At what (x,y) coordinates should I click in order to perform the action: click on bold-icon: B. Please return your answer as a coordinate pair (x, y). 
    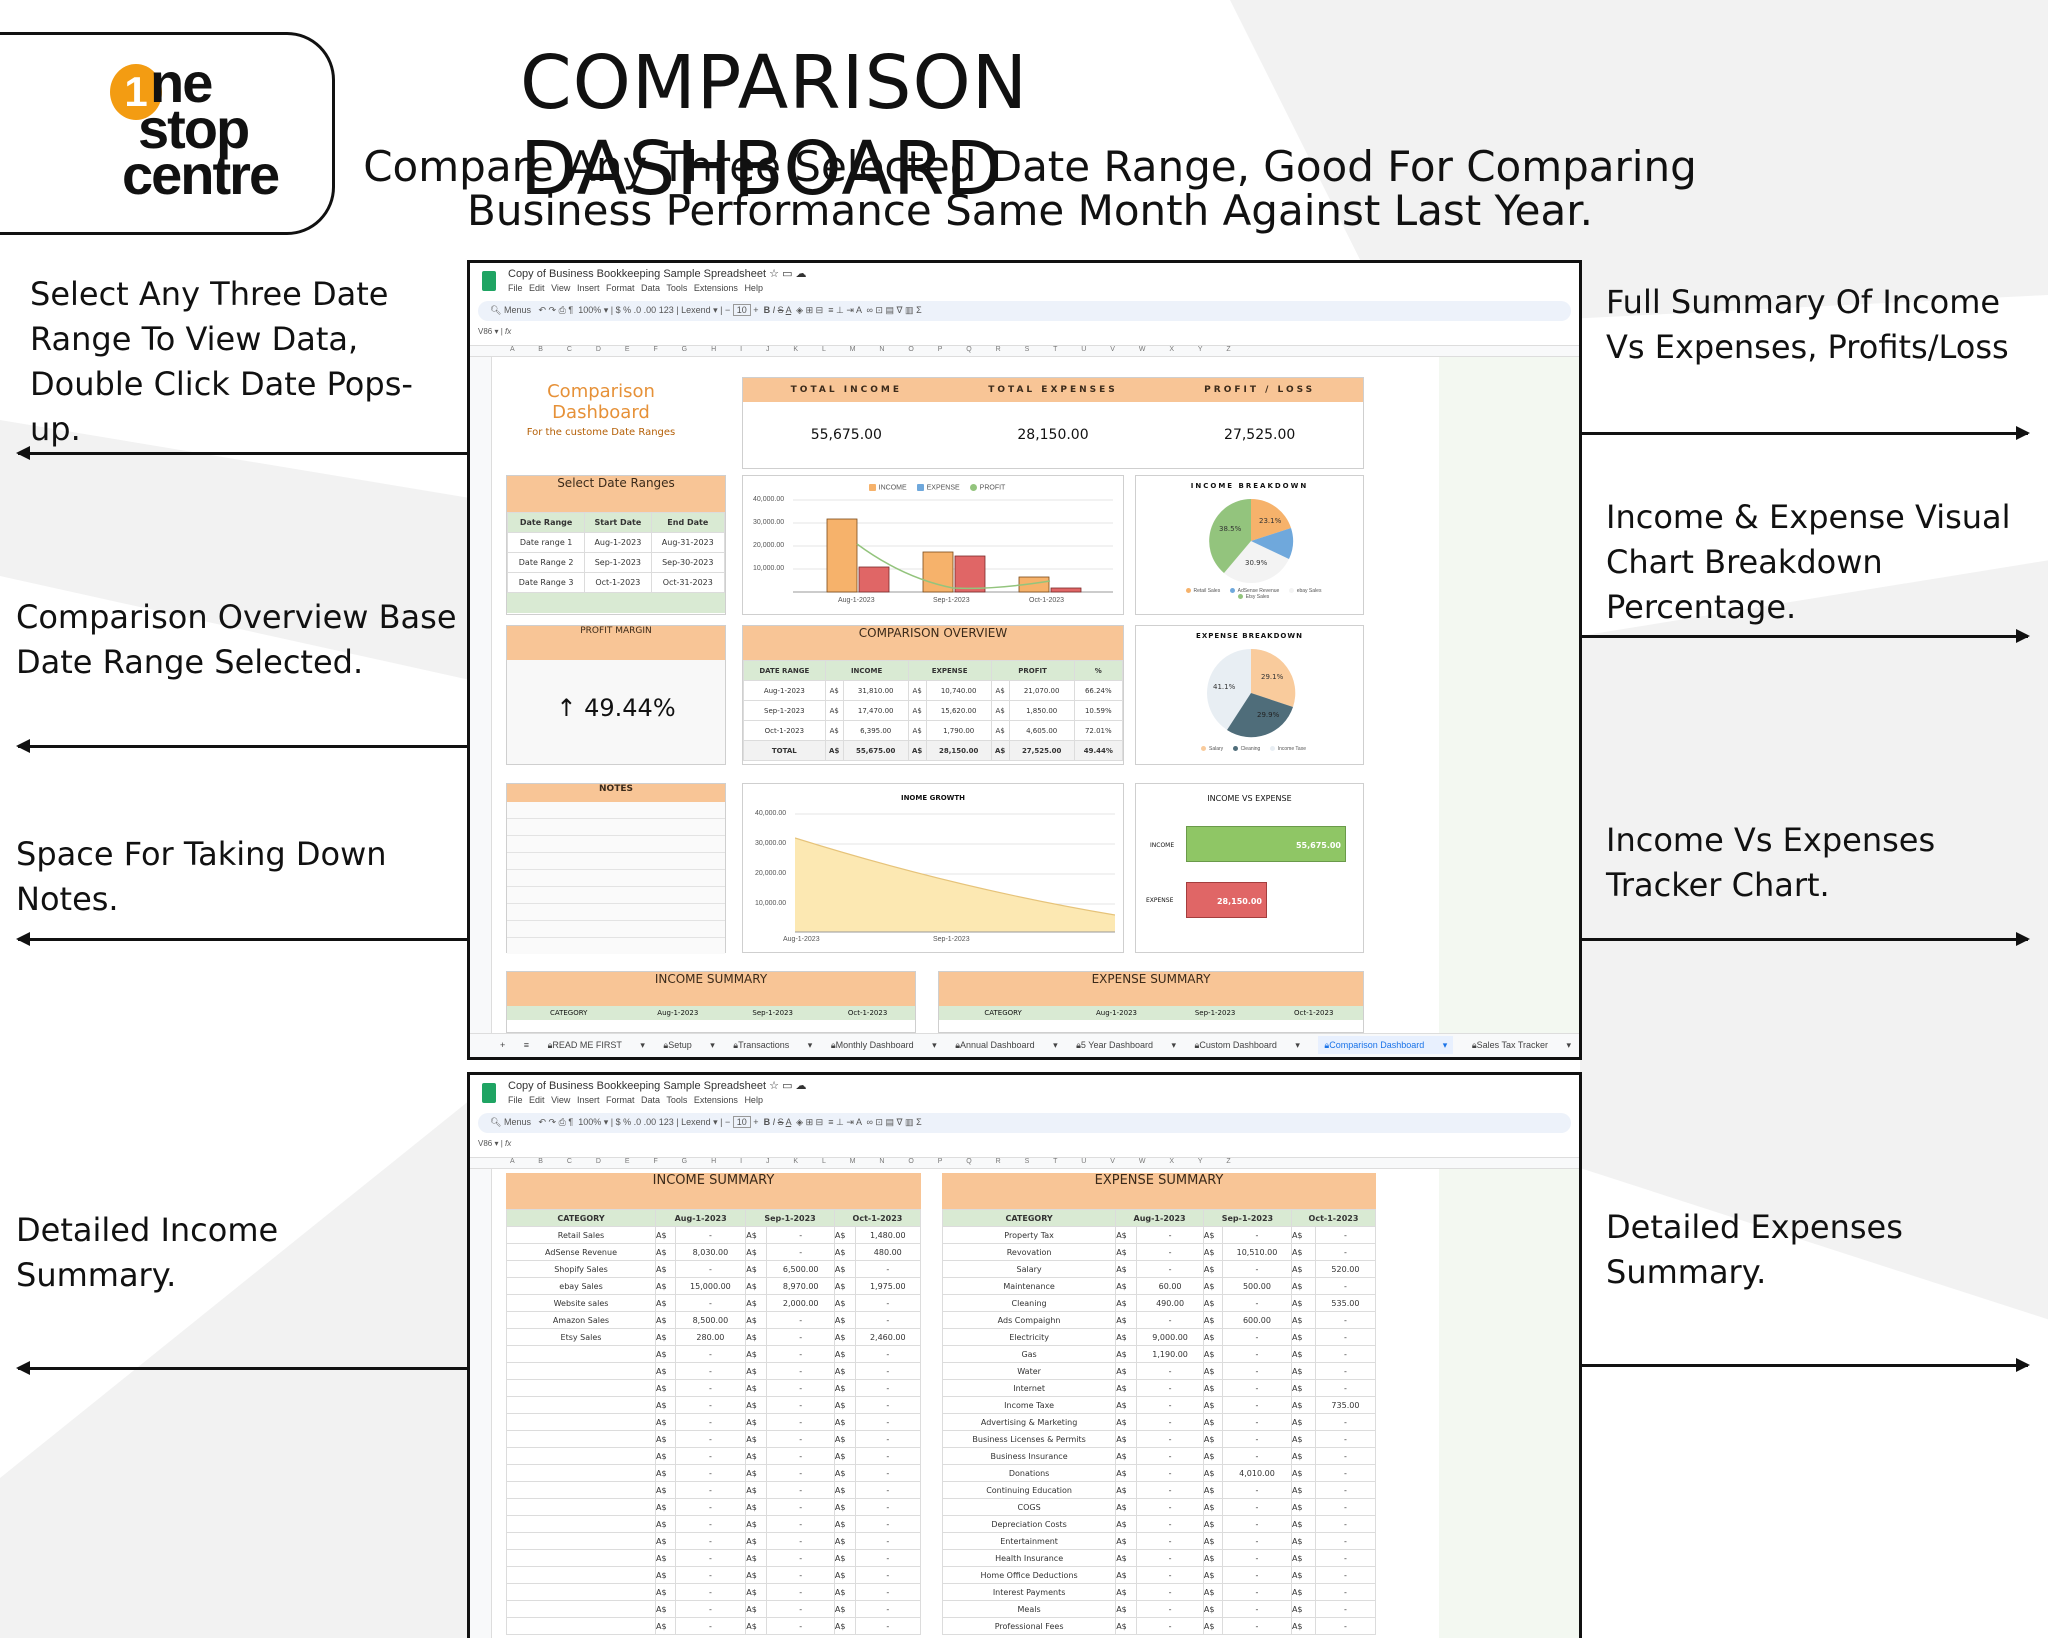
    Looking at the image, I should click on (767, 1122).